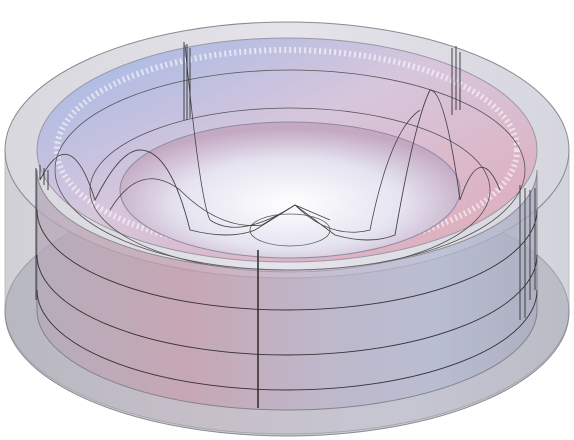 Image resolution: width=574 pixels, height=440 pixels. Describe the element at coordinates (290, 230) in the screenshot. I see `contour` at that location.